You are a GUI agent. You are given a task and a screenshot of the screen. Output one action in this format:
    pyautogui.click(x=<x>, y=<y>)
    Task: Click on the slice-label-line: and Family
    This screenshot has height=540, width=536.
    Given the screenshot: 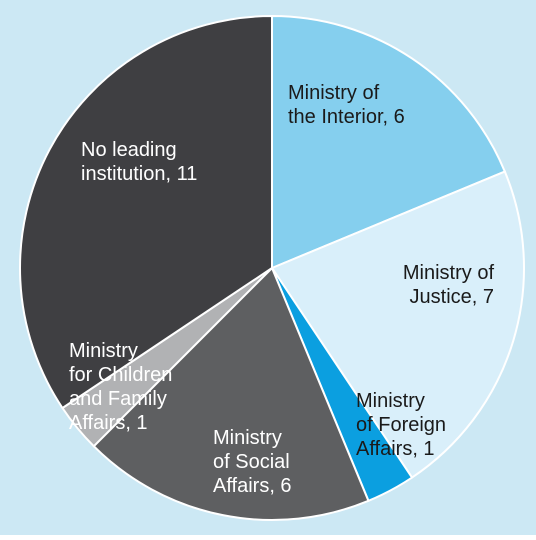 What is the action you would take?
    pyautogui.click(x=118, y=399)
    